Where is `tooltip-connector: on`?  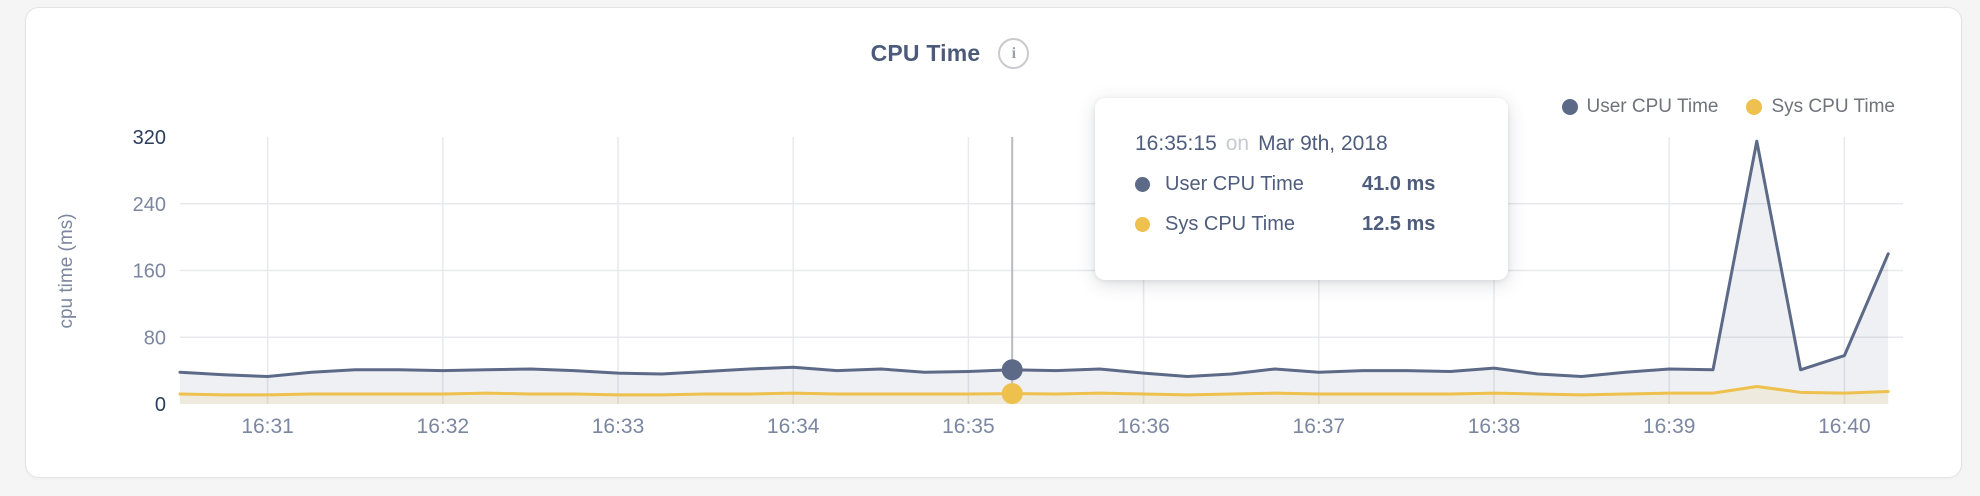
tooltip-connector: on is located at coordinates (1237, 143).